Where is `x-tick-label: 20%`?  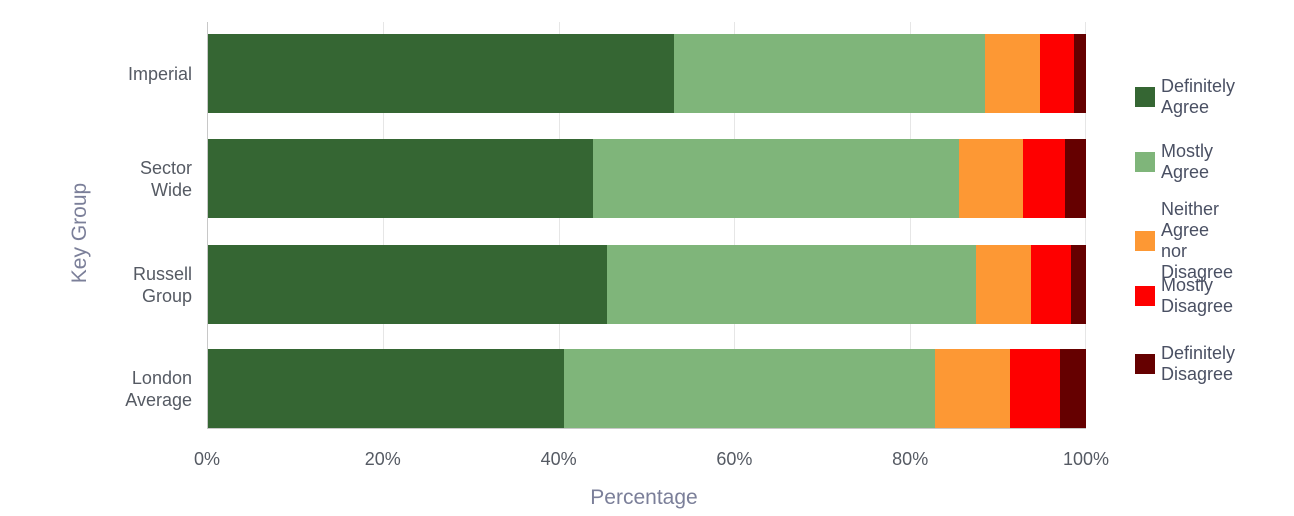
x-tick-label: 20% is located at coordinates (382, 459).